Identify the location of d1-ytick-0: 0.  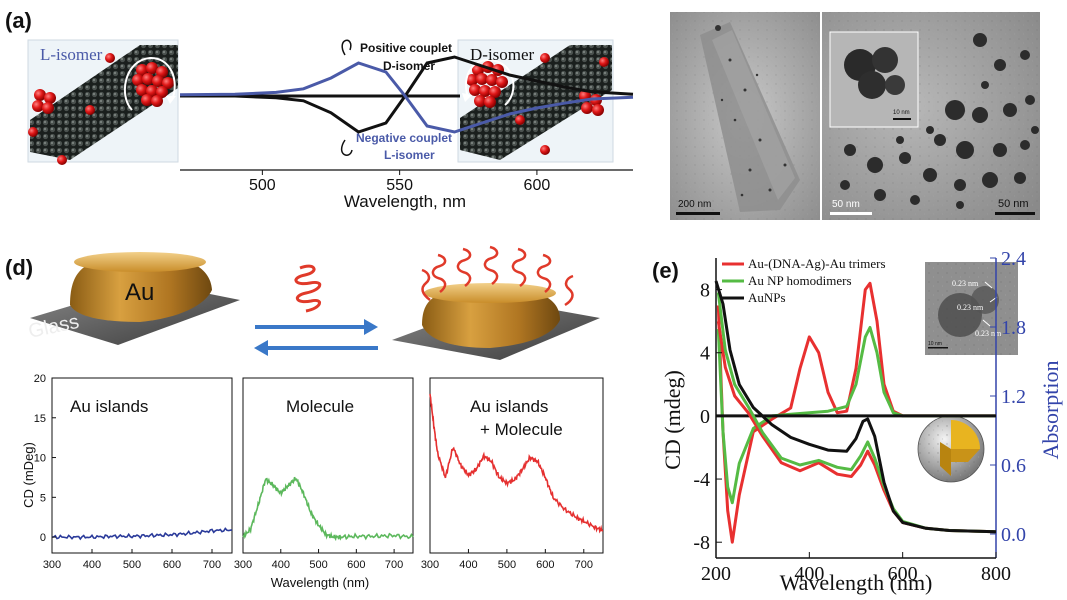
(43, 538).